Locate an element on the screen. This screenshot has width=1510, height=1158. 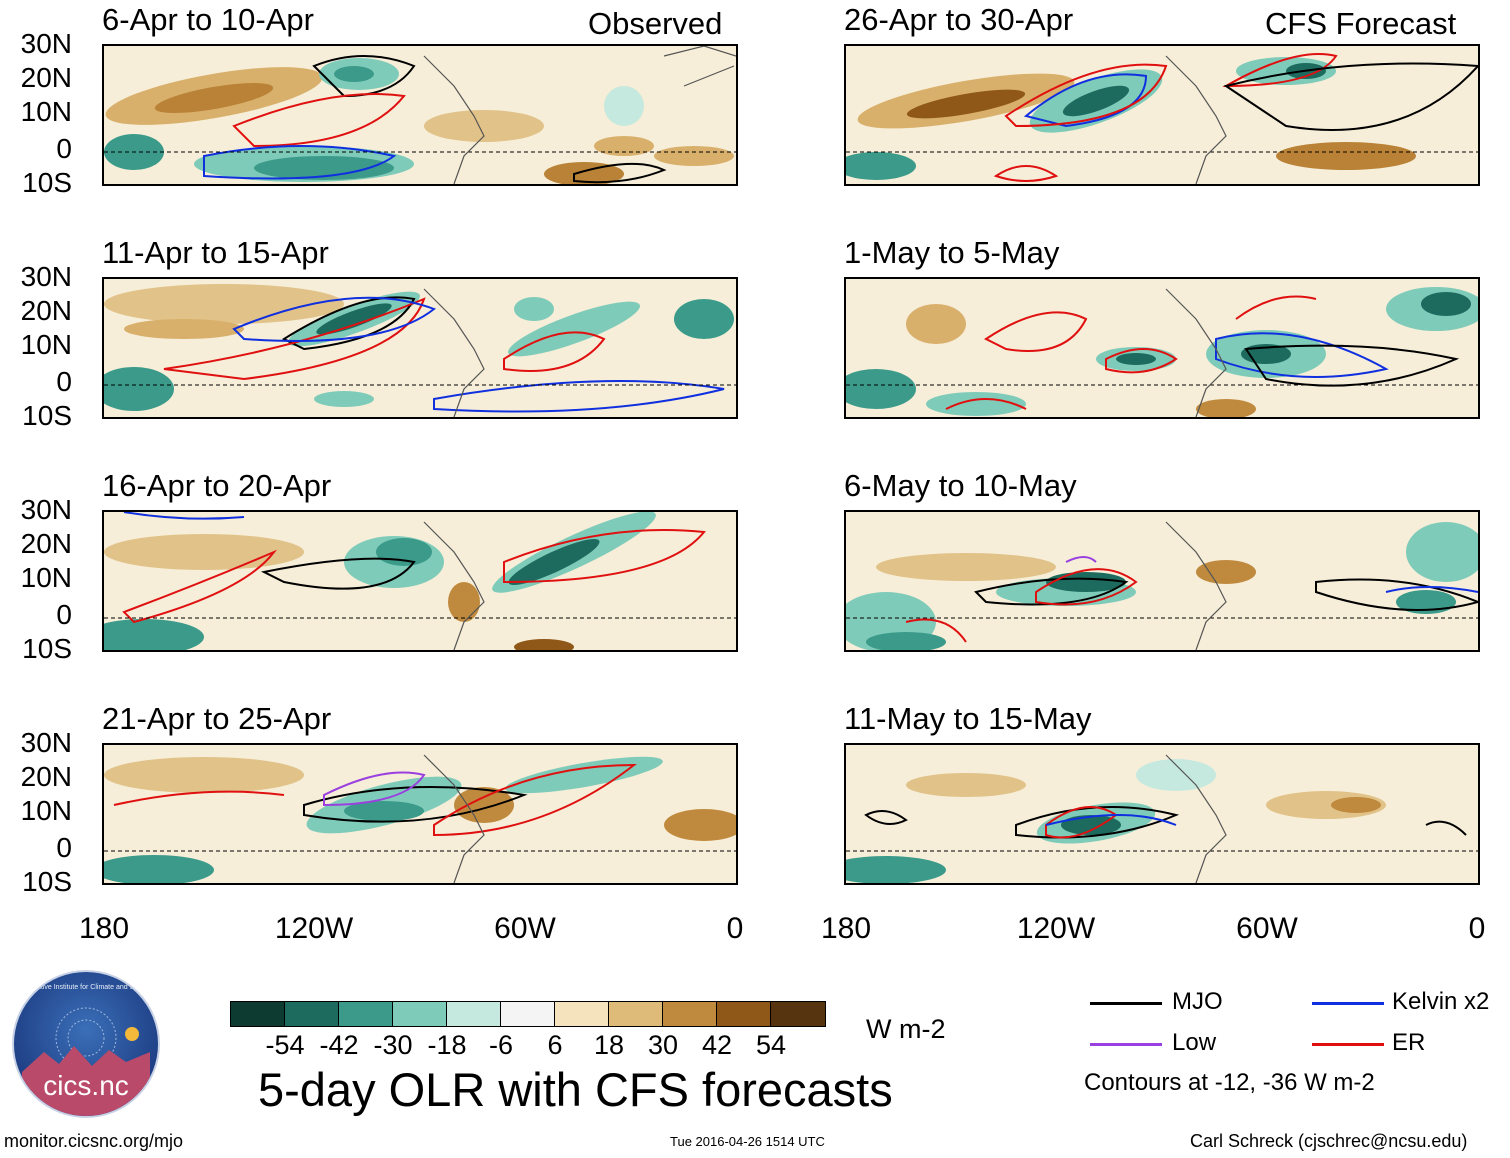
legend-line-low is located at coordinates (1126, 1044).